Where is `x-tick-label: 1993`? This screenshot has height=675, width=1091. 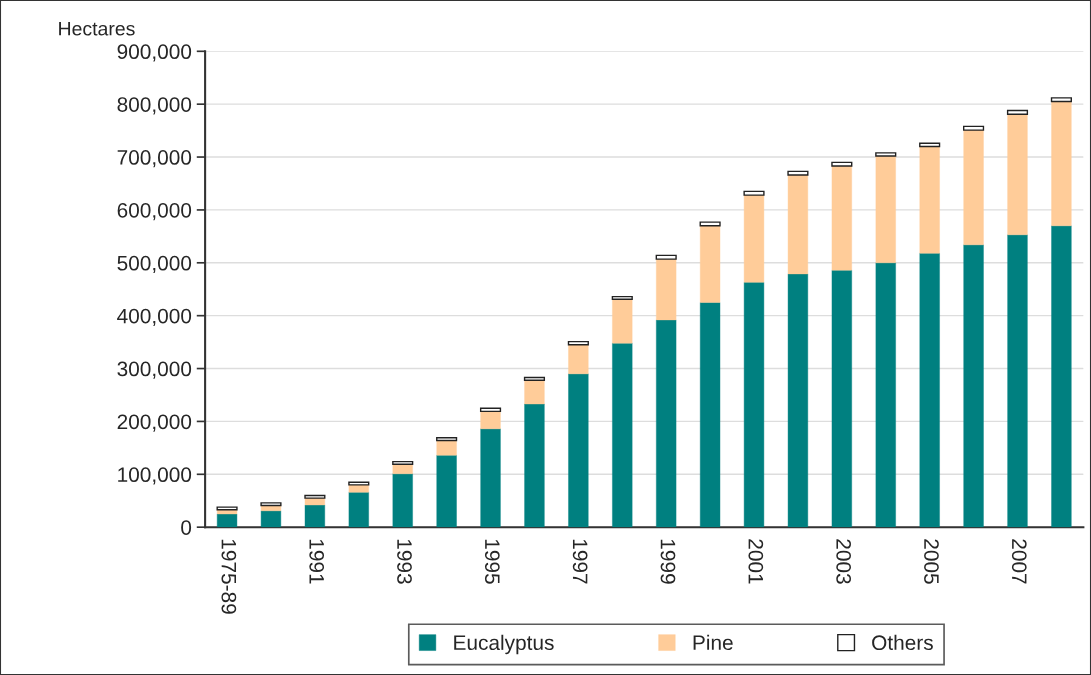 x-tick-label: 1993 is located at coordinates (404, 561).